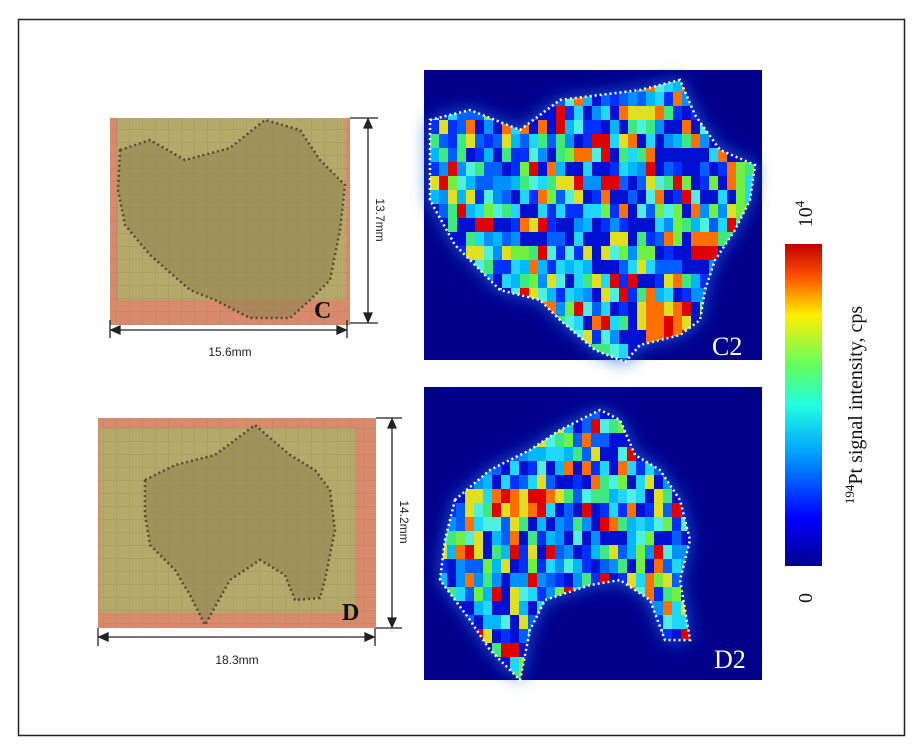  I want to click on width-label: 18.3mm, so click(236, 660).